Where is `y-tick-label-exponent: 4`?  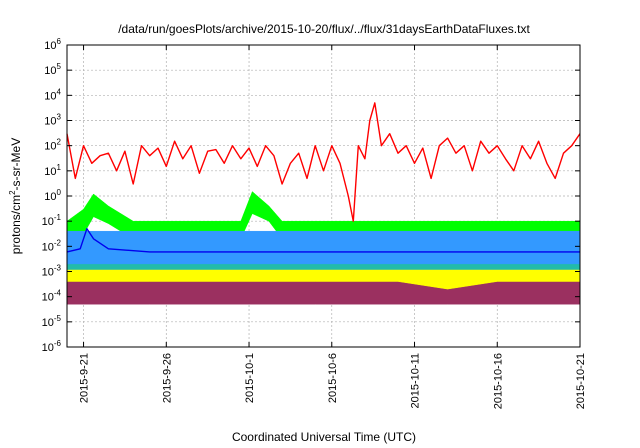
y-tick-label-exponent: 4 is located at coordinates (59, 91).